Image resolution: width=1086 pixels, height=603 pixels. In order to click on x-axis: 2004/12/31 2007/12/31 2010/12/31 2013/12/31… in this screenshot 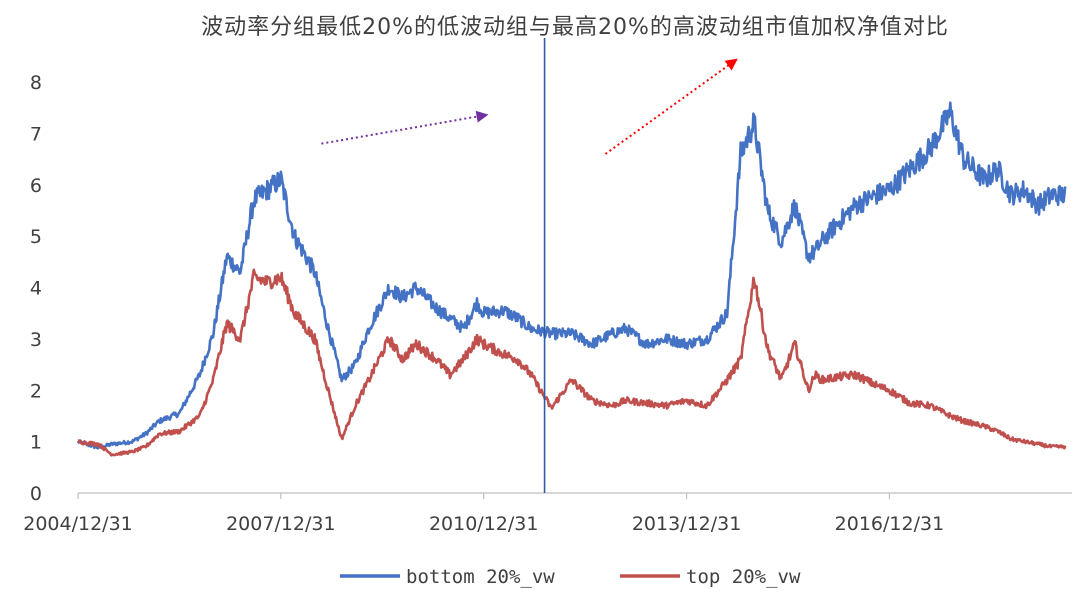, I will do `click(547, 513)`.